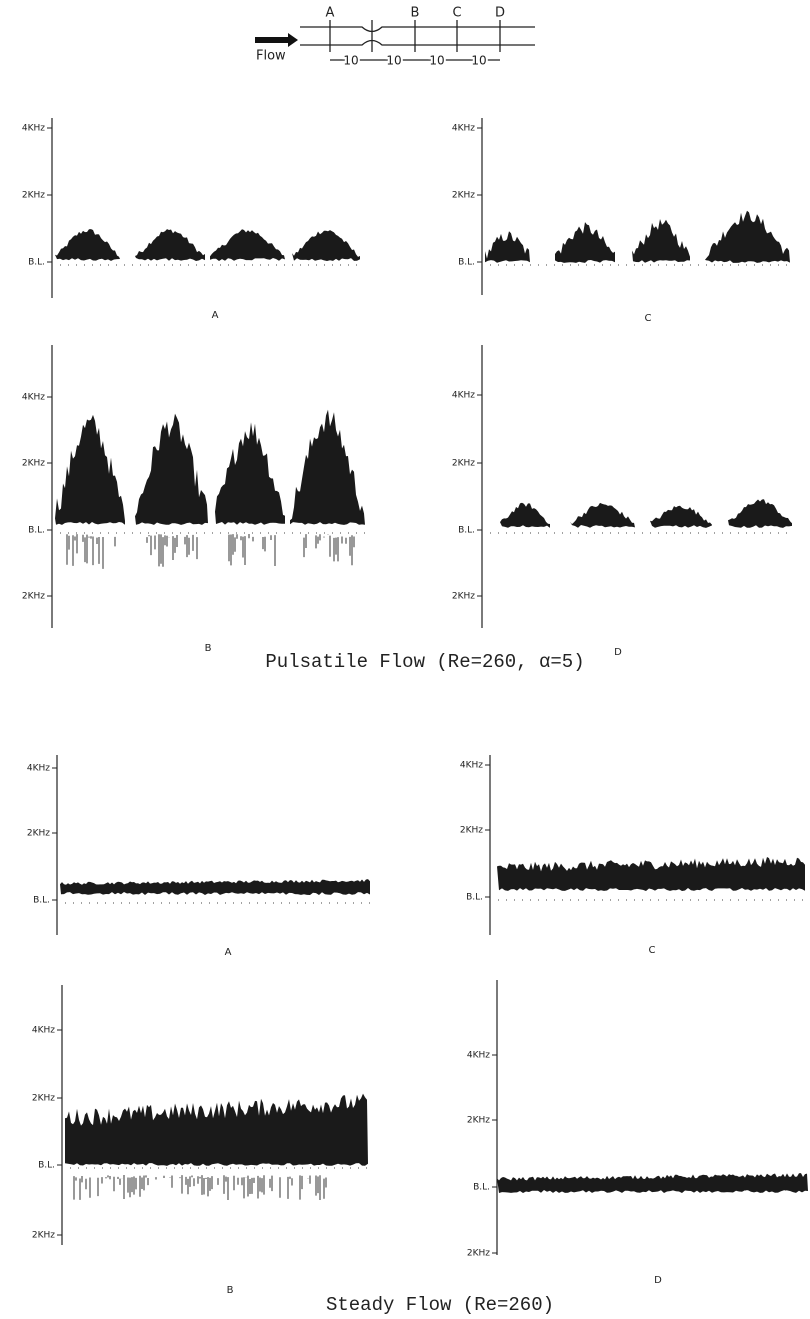 The image size is (810, 1319). What do you see at coordinates (424, 662) in the screenshot?
I see `section-caption: Pulsatile Flow (Re=260, α=5)` at bounding box center [424, 662].